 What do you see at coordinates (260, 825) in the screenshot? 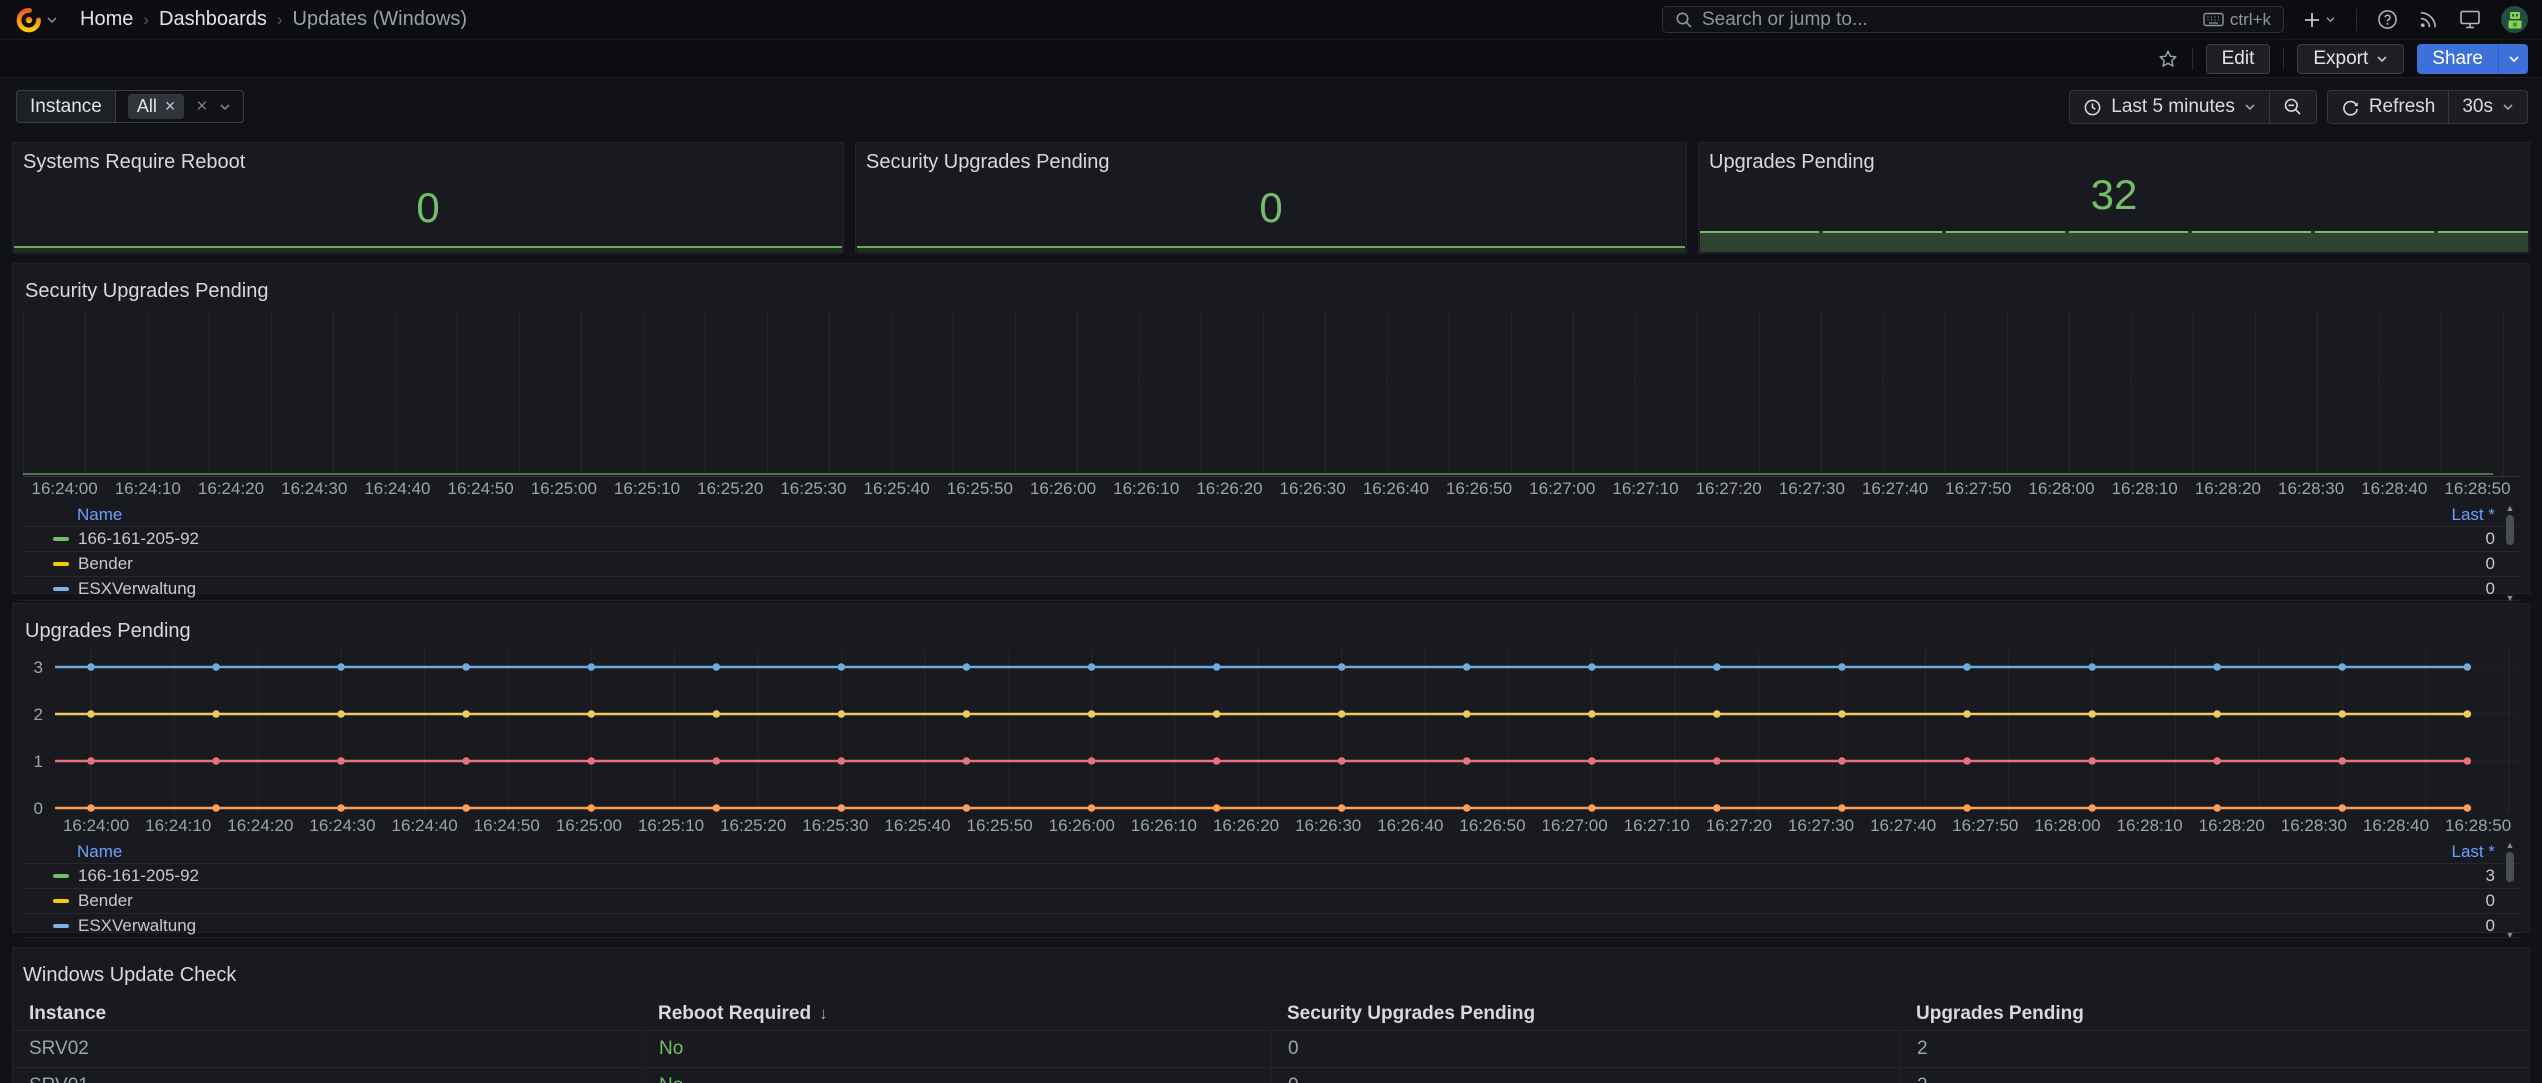
I see `x-axis-tick-label: 16:24:20` at bounding box center [260, 825].